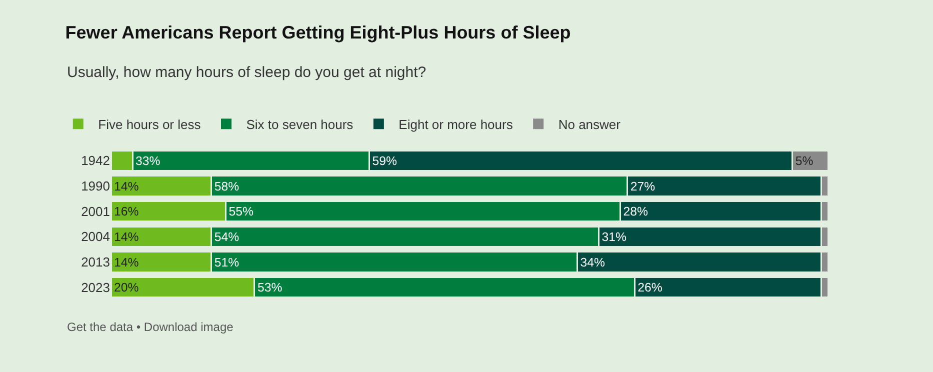  I want to click on data-label: 27%, so click(643, 186).